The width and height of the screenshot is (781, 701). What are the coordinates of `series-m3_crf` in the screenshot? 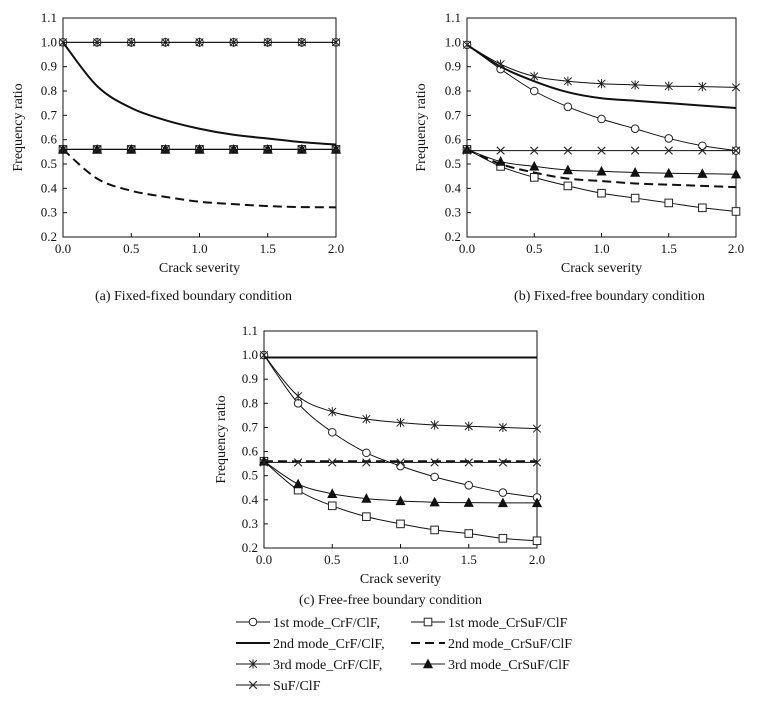 It's located at (400, 392).